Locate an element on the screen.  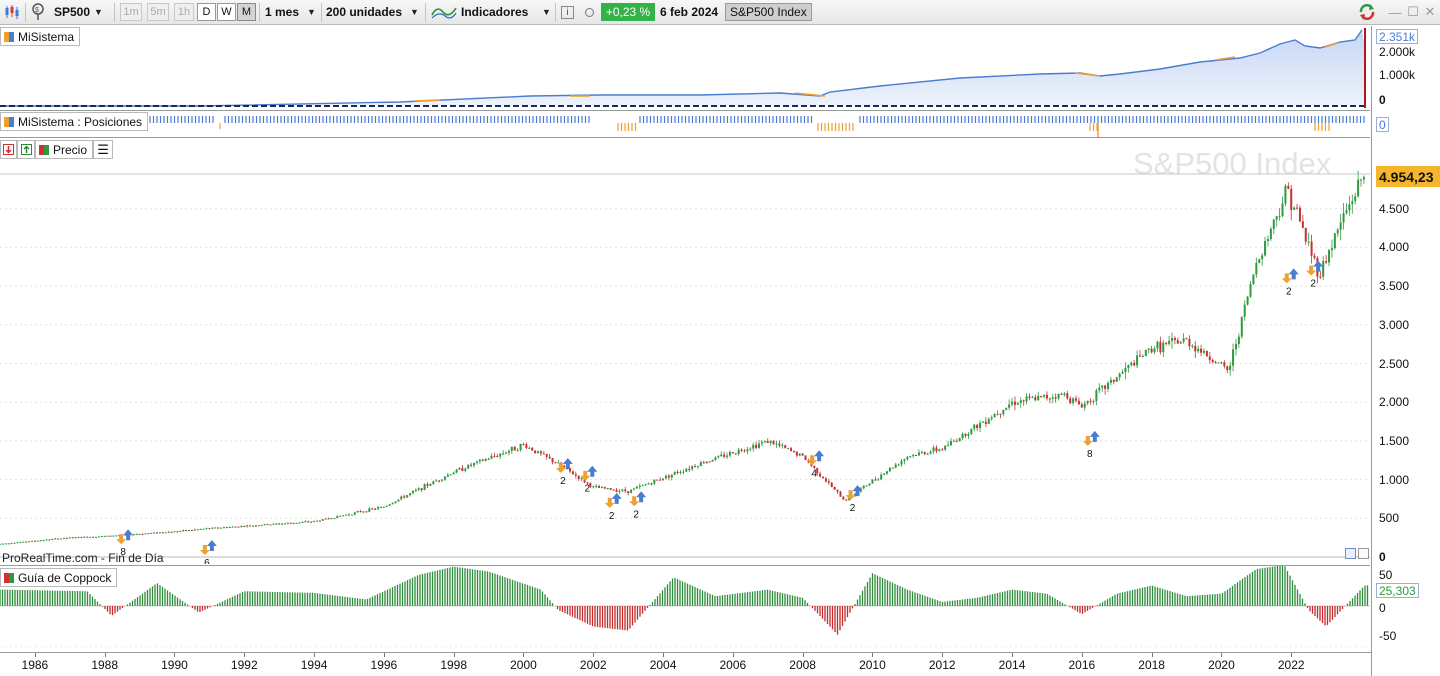
instrument-link-icon: $ is located at coordinates (38, 12).